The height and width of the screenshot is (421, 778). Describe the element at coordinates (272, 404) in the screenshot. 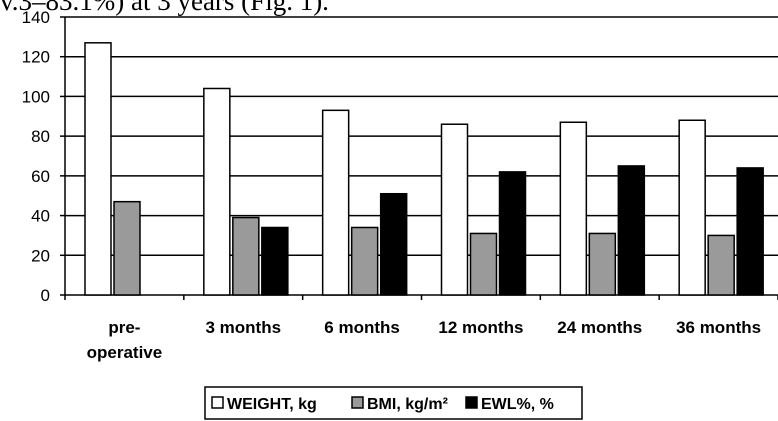

I see `legend-label: WEIGHT, kg` at that location.